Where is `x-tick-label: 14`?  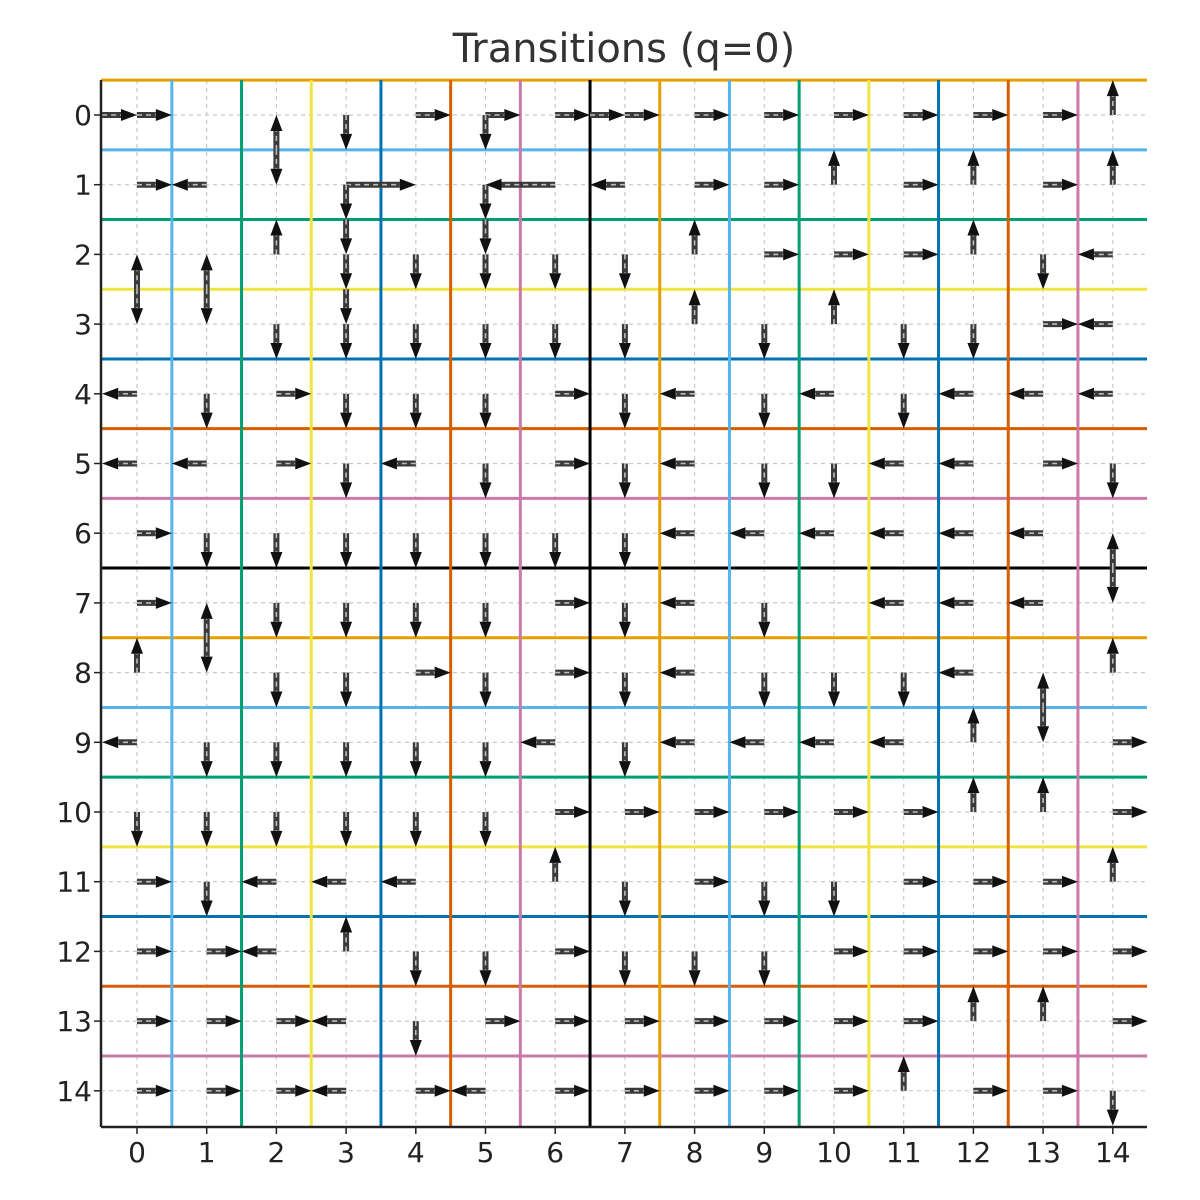
x-tick-label: 14 is located at coordinates (1113, 1152).